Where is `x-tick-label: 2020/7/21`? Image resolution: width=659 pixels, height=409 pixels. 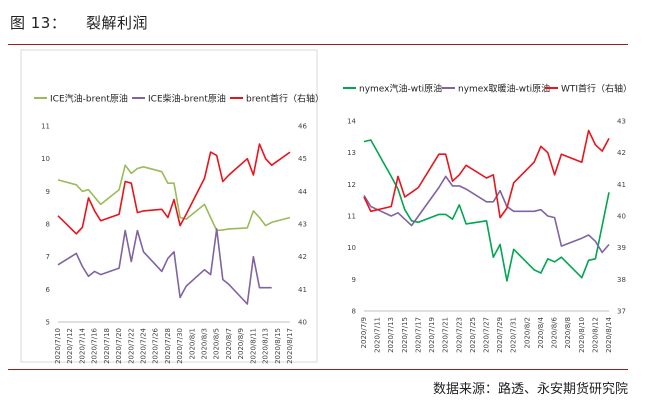
x-tick-label: 2020/7/21 is located at coordinates (446, 335).